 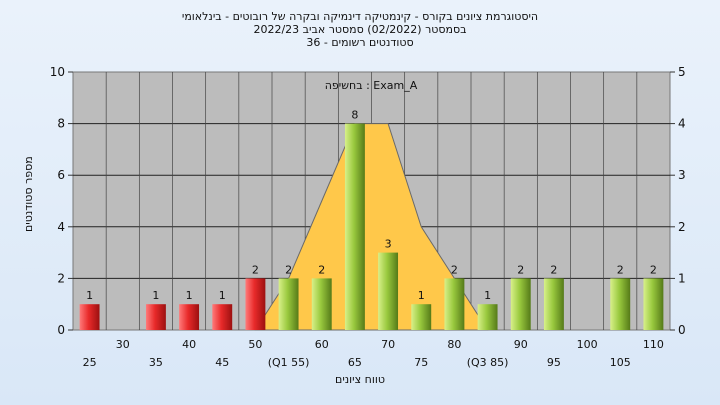 What do you see at coordinates (289, 362) in the screenshot?
I see `x-tick-label: (Q1 55)` at bounding box center [289, 362].